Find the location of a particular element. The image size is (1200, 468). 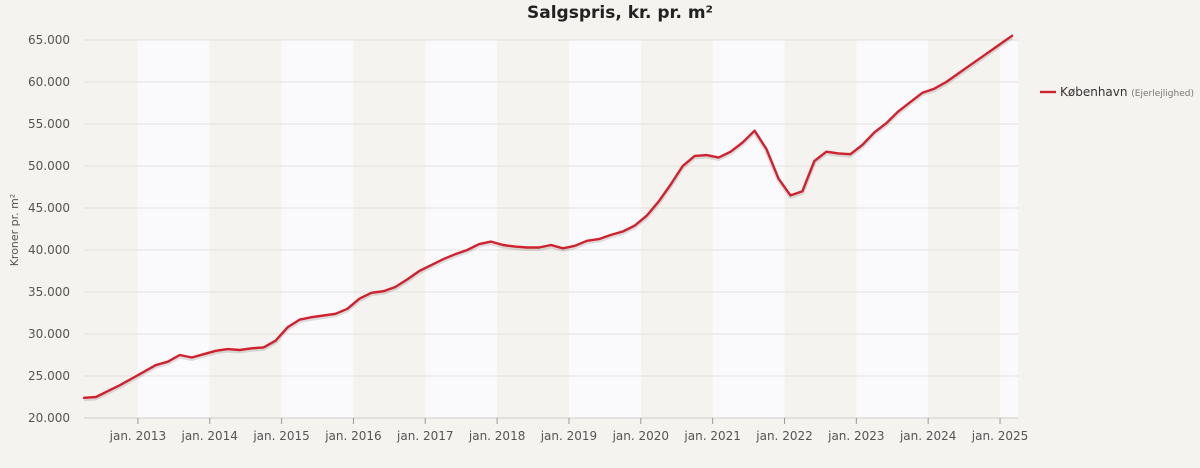

x-tick-label: jan. 2023 is located at coordinates (855, 436).